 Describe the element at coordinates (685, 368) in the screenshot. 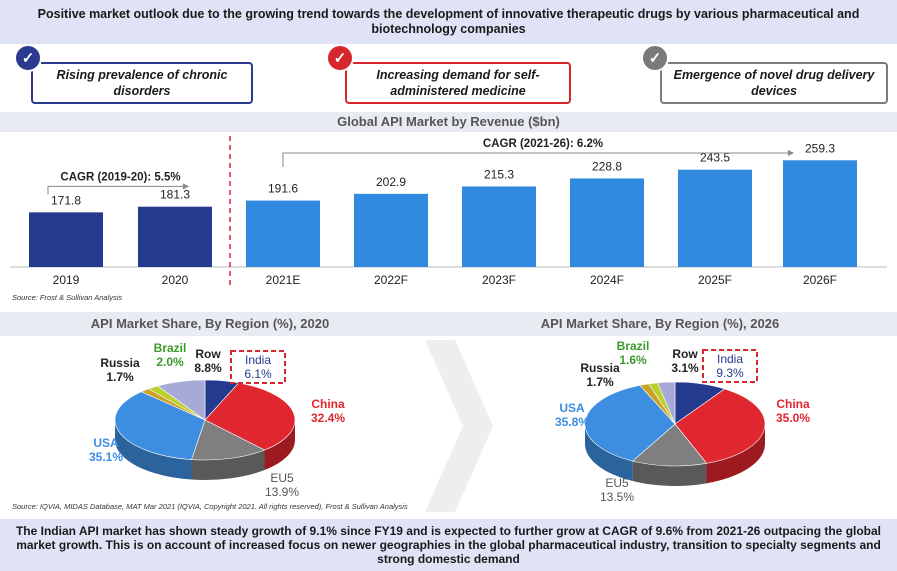

I see `slice-value-label: 3.1%` at that location.